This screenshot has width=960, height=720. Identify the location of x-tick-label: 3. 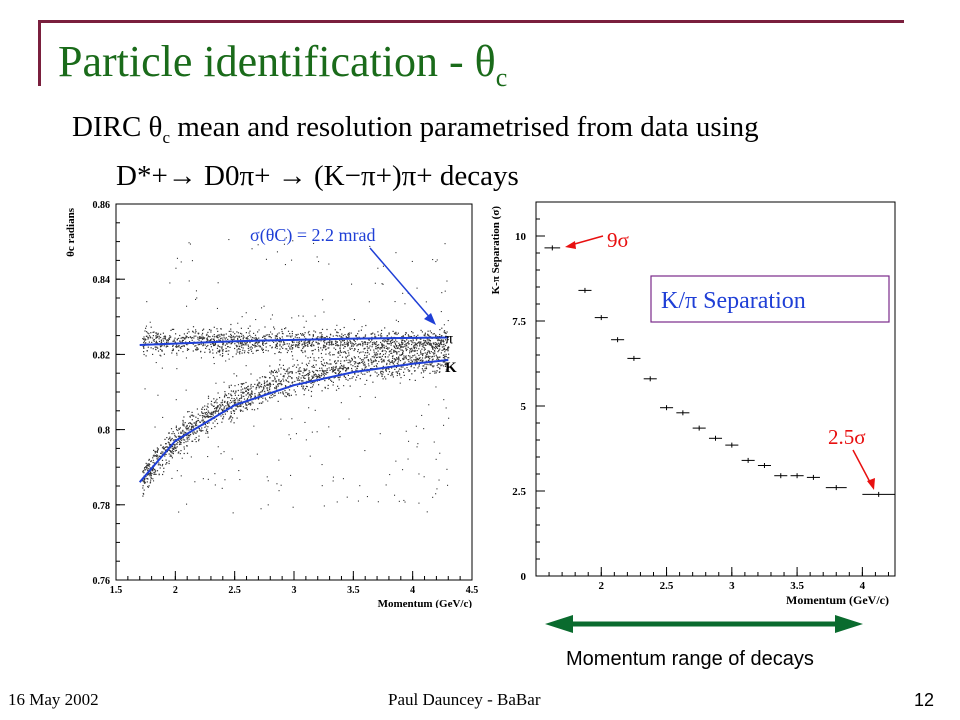
(732, 586).